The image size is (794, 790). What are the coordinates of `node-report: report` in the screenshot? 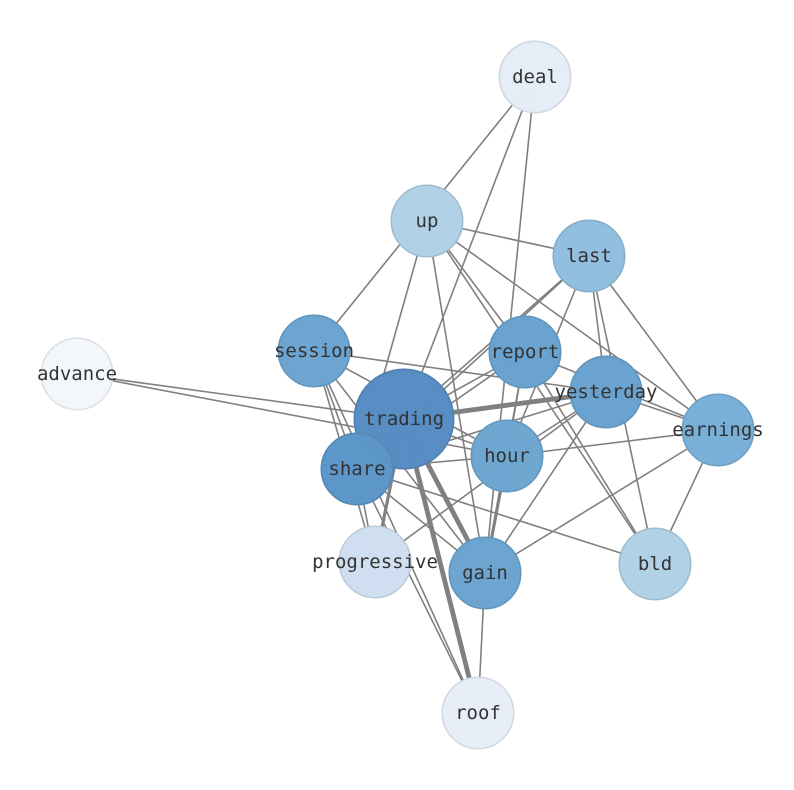 It's located at (525, 352).